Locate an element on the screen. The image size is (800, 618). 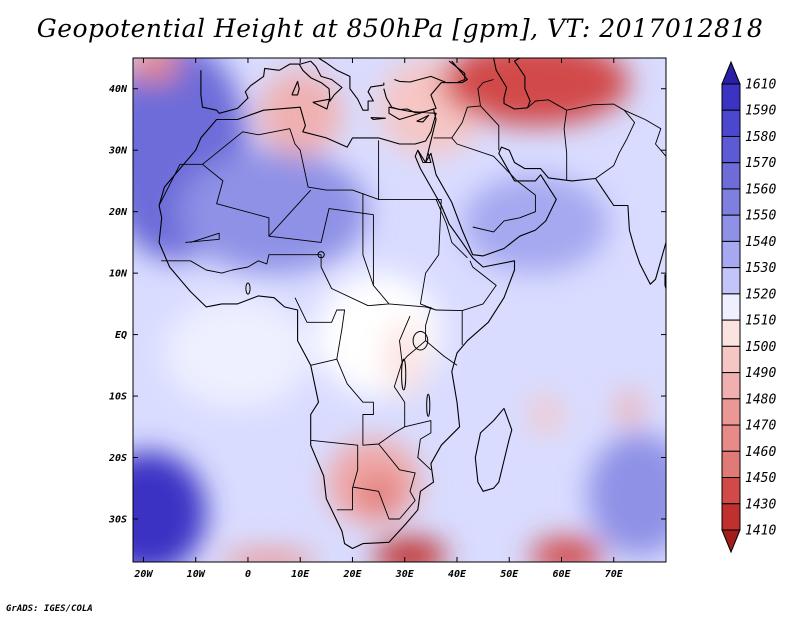
colorbar-label: 1470 is located at coordinates (760, 426).